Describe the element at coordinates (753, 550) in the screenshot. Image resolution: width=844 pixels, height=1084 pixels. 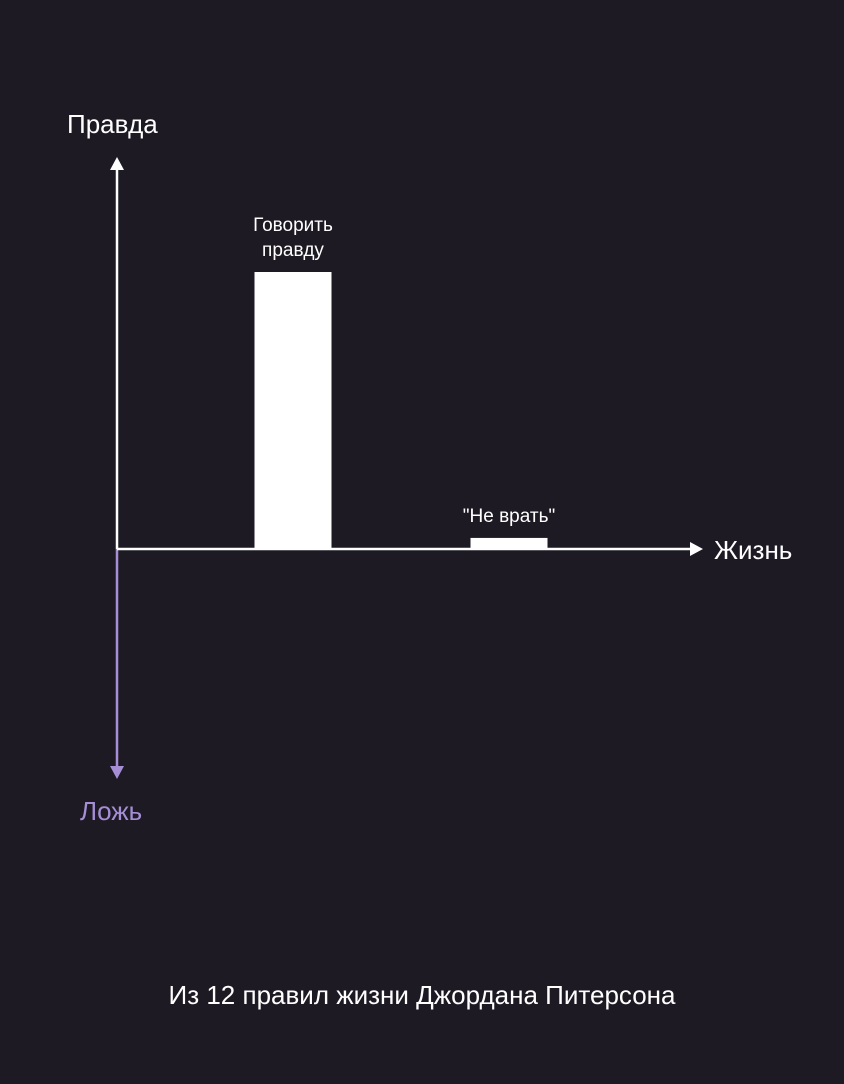
I see `x-axis-label: Жизнь` at that location.